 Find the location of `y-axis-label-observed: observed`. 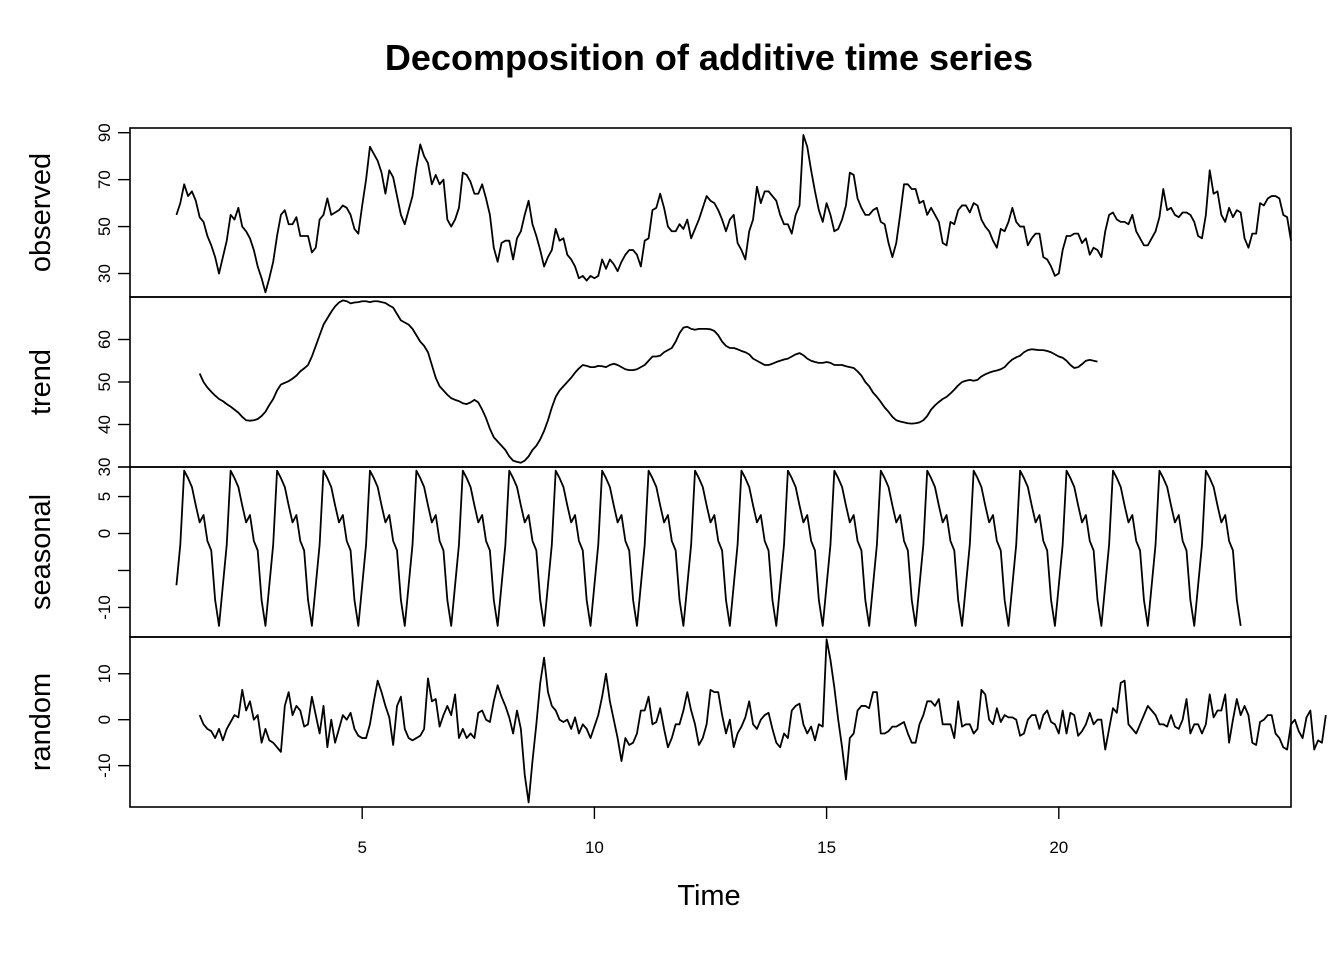

y-axis-label-observed: observed is located at coordinates (41, 212).